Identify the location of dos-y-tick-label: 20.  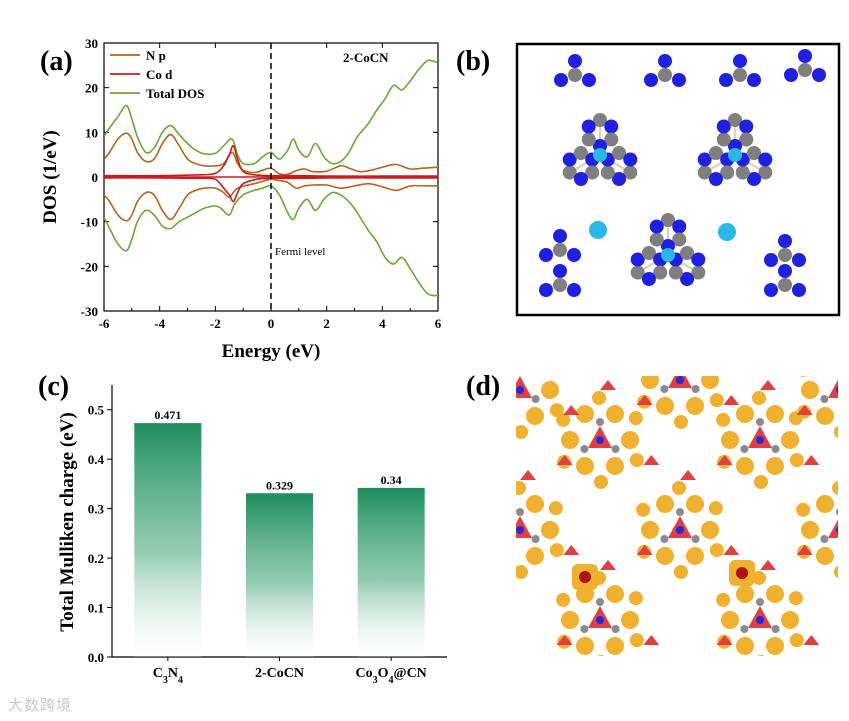
(91, 88).